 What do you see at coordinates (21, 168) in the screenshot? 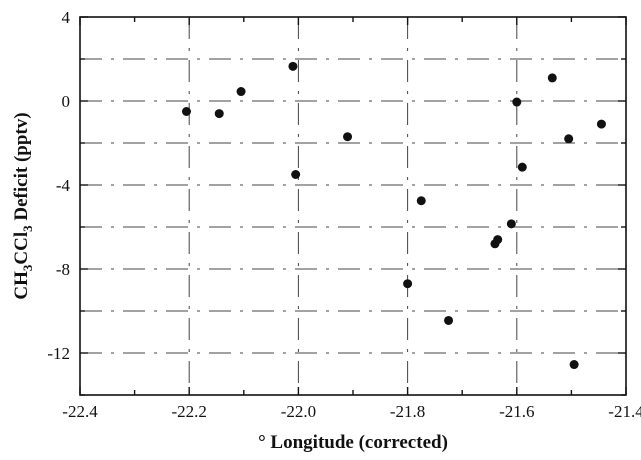
I see `y-axis-title-part-c: Deficit (pptv)` at bounding box center [21, 168].